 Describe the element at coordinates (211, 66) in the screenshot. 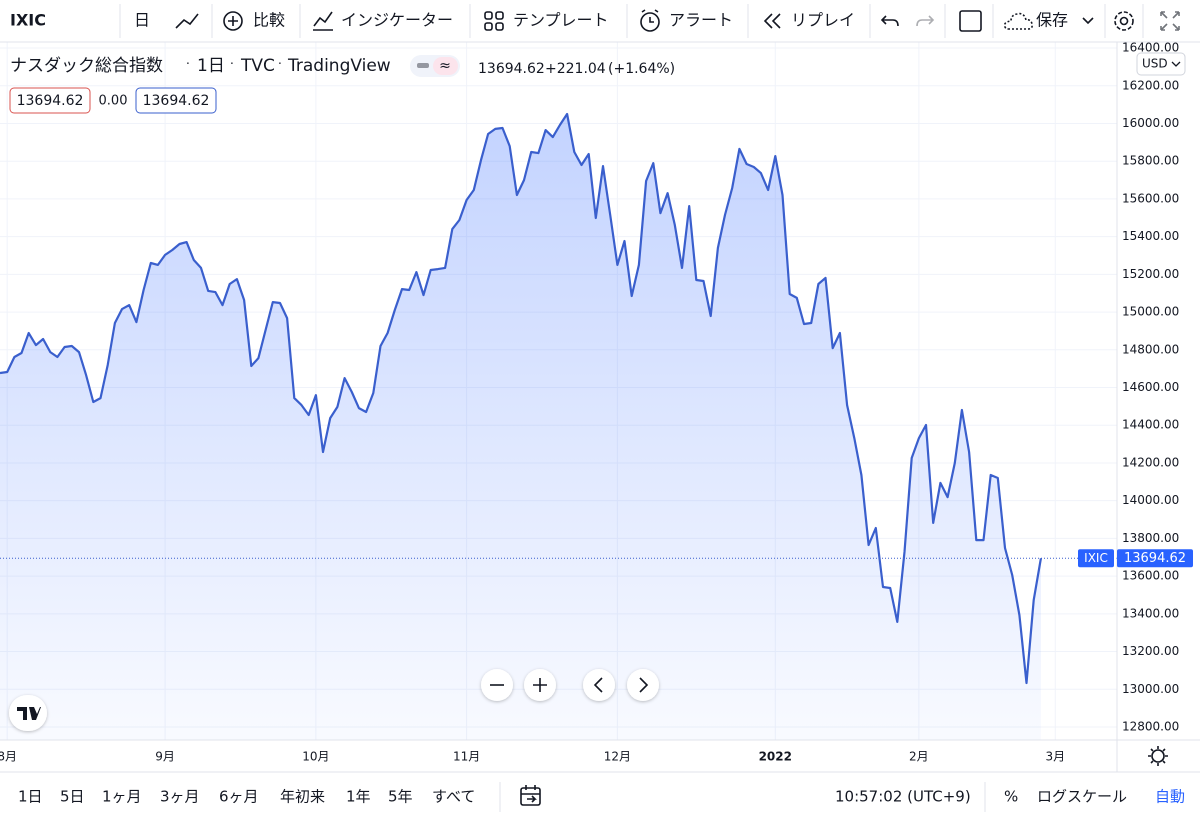

I see `legend-interval: 1日` at that location.